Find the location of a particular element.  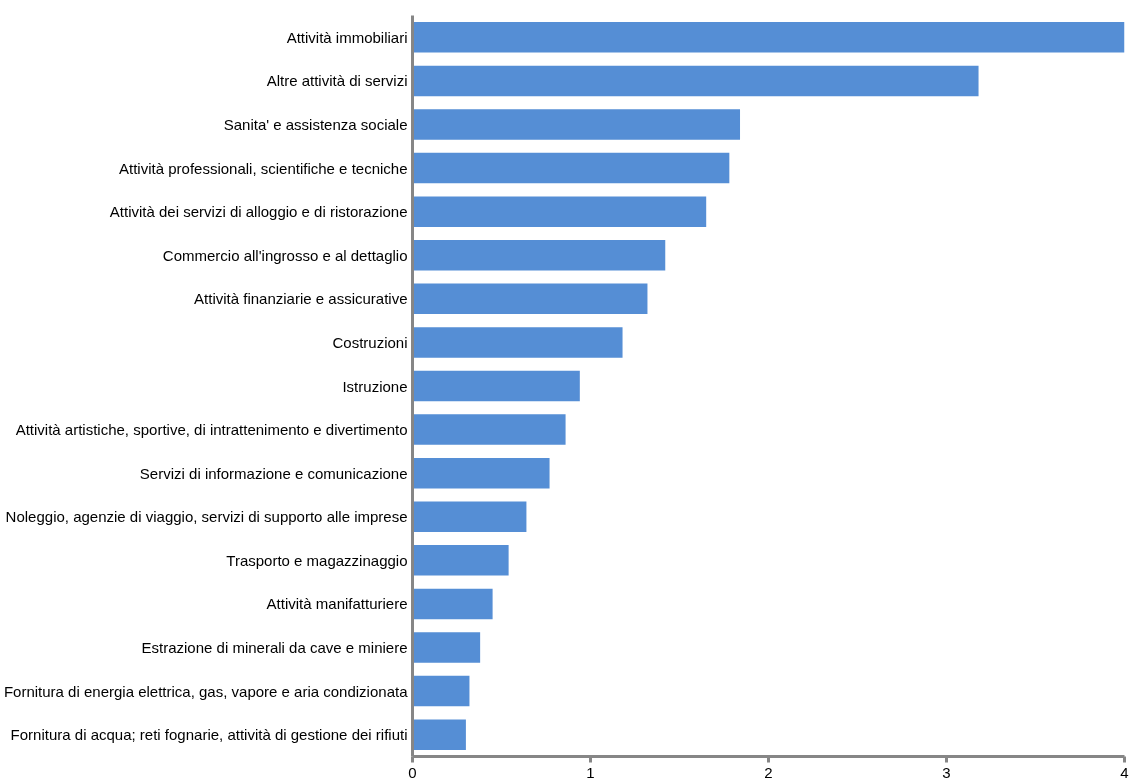

y-tick-label: Noleggio, agenzie di viaggio, servizi di supporto alle imprese is located at coordinates (206, 517).